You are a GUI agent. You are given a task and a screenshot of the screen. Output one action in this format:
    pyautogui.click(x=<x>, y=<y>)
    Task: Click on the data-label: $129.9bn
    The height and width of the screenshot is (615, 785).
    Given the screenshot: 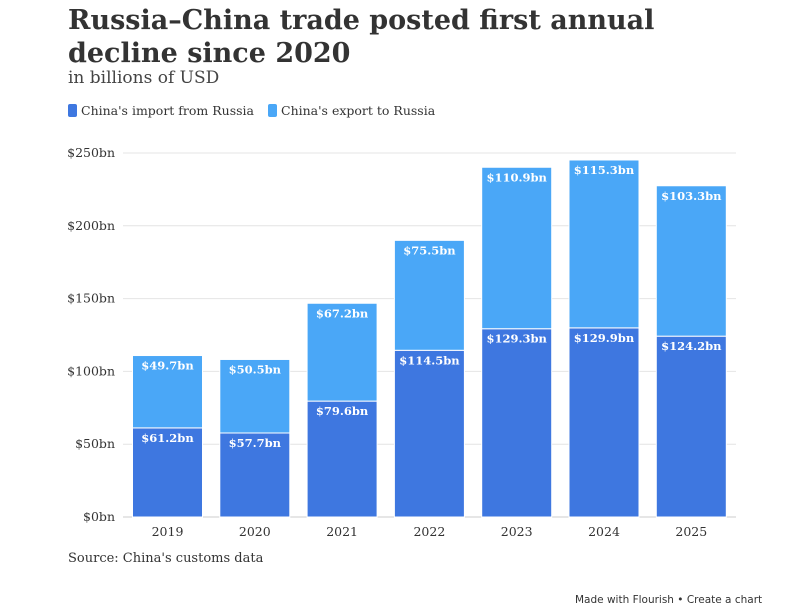 What is the action you would take?
    pyautogui.click(x=604, y=338)
    